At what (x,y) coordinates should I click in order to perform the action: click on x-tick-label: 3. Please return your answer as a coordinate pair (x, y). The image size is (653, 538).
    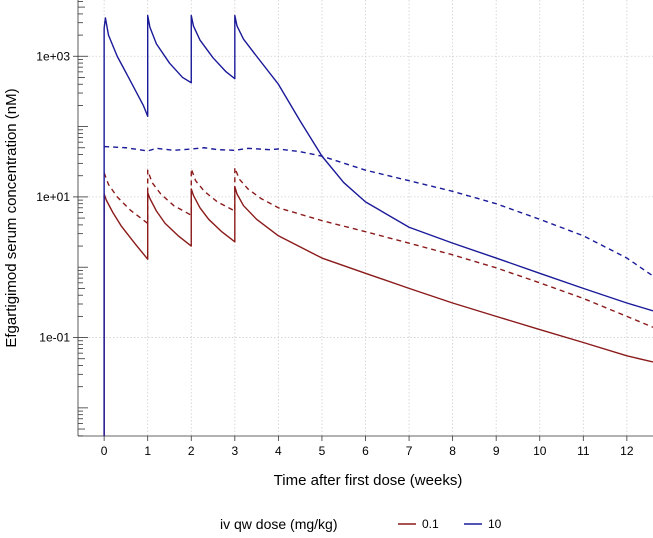
    Looking at the image, I should click on (234, 451).